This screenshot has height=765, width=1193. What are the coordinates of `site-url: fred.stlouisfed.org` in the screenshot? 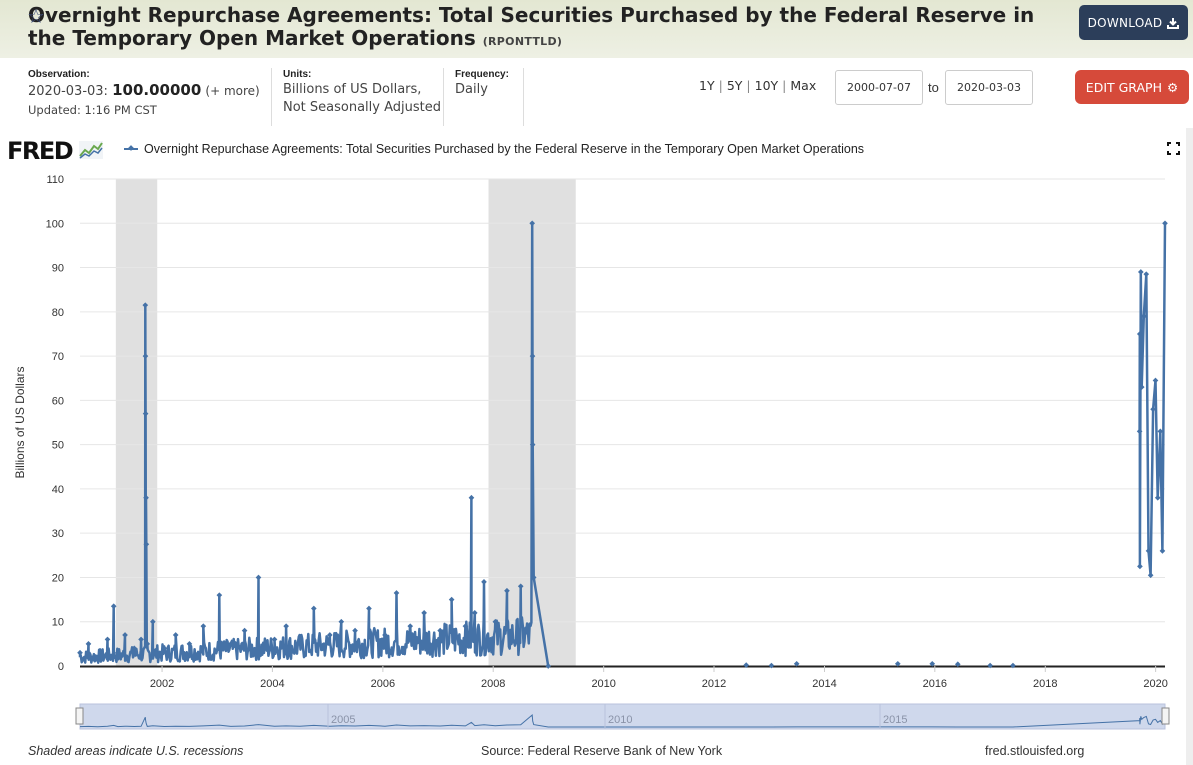 It's located at (1035, 751).